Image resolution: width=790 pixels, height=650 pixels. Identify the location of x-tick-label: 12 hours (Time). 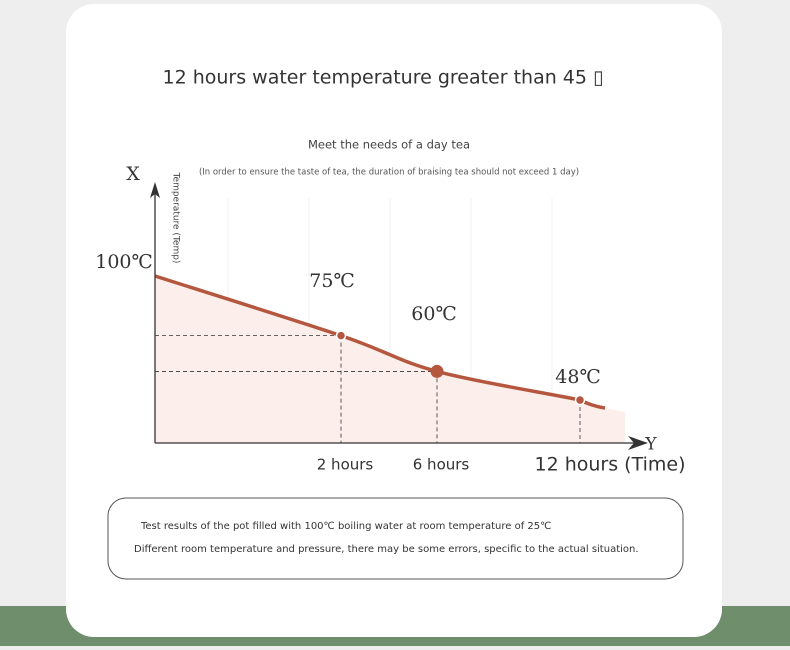
(610, 465).